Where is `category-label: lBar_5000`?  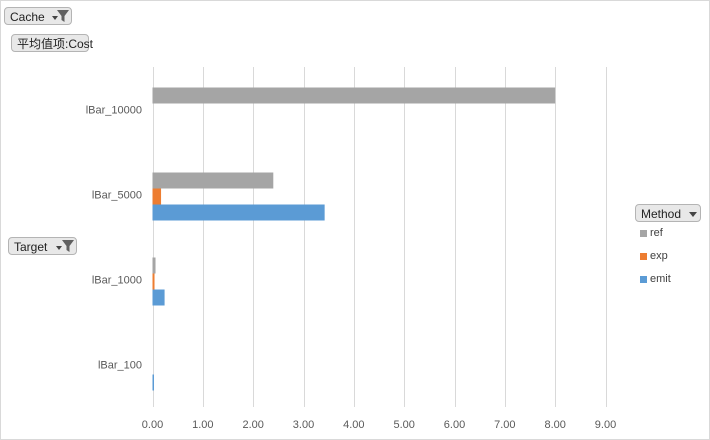 category-label: lBar_5000 is located at coordinates (117, 196).